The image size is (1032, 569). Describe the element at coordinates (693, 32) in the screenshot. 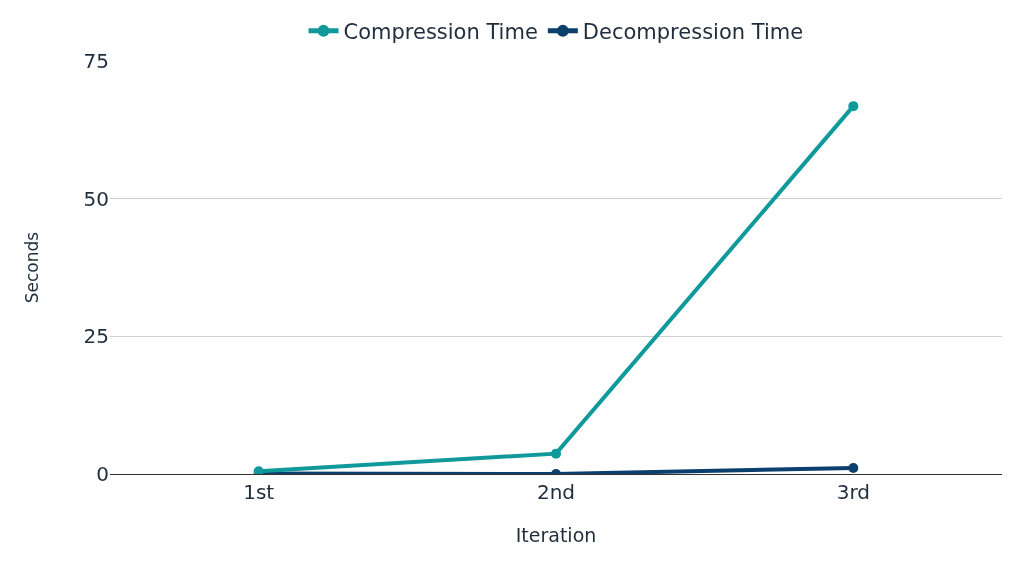

I see `legend-label: Decompression Time` at that location.